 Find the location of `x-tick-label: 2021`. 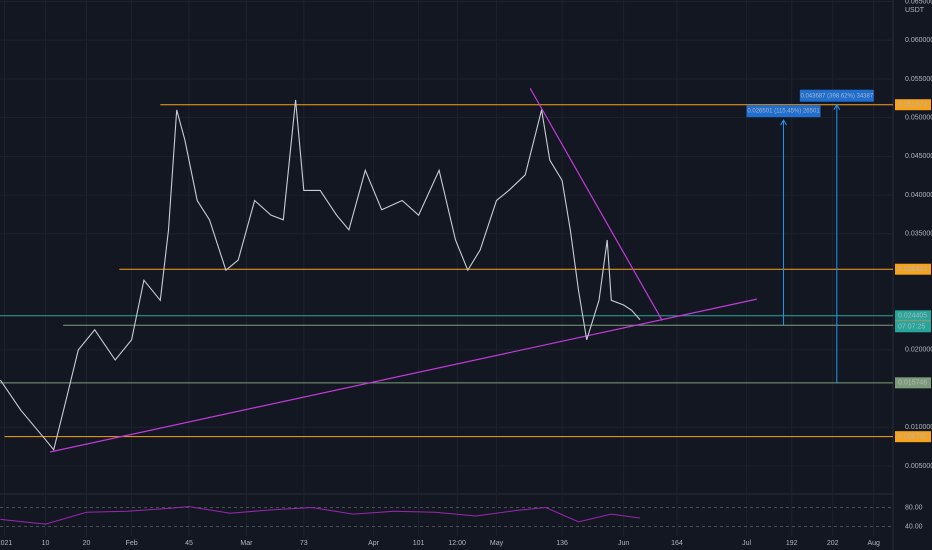

x-tick-label: 2021 is located at coordinates (6, 543).